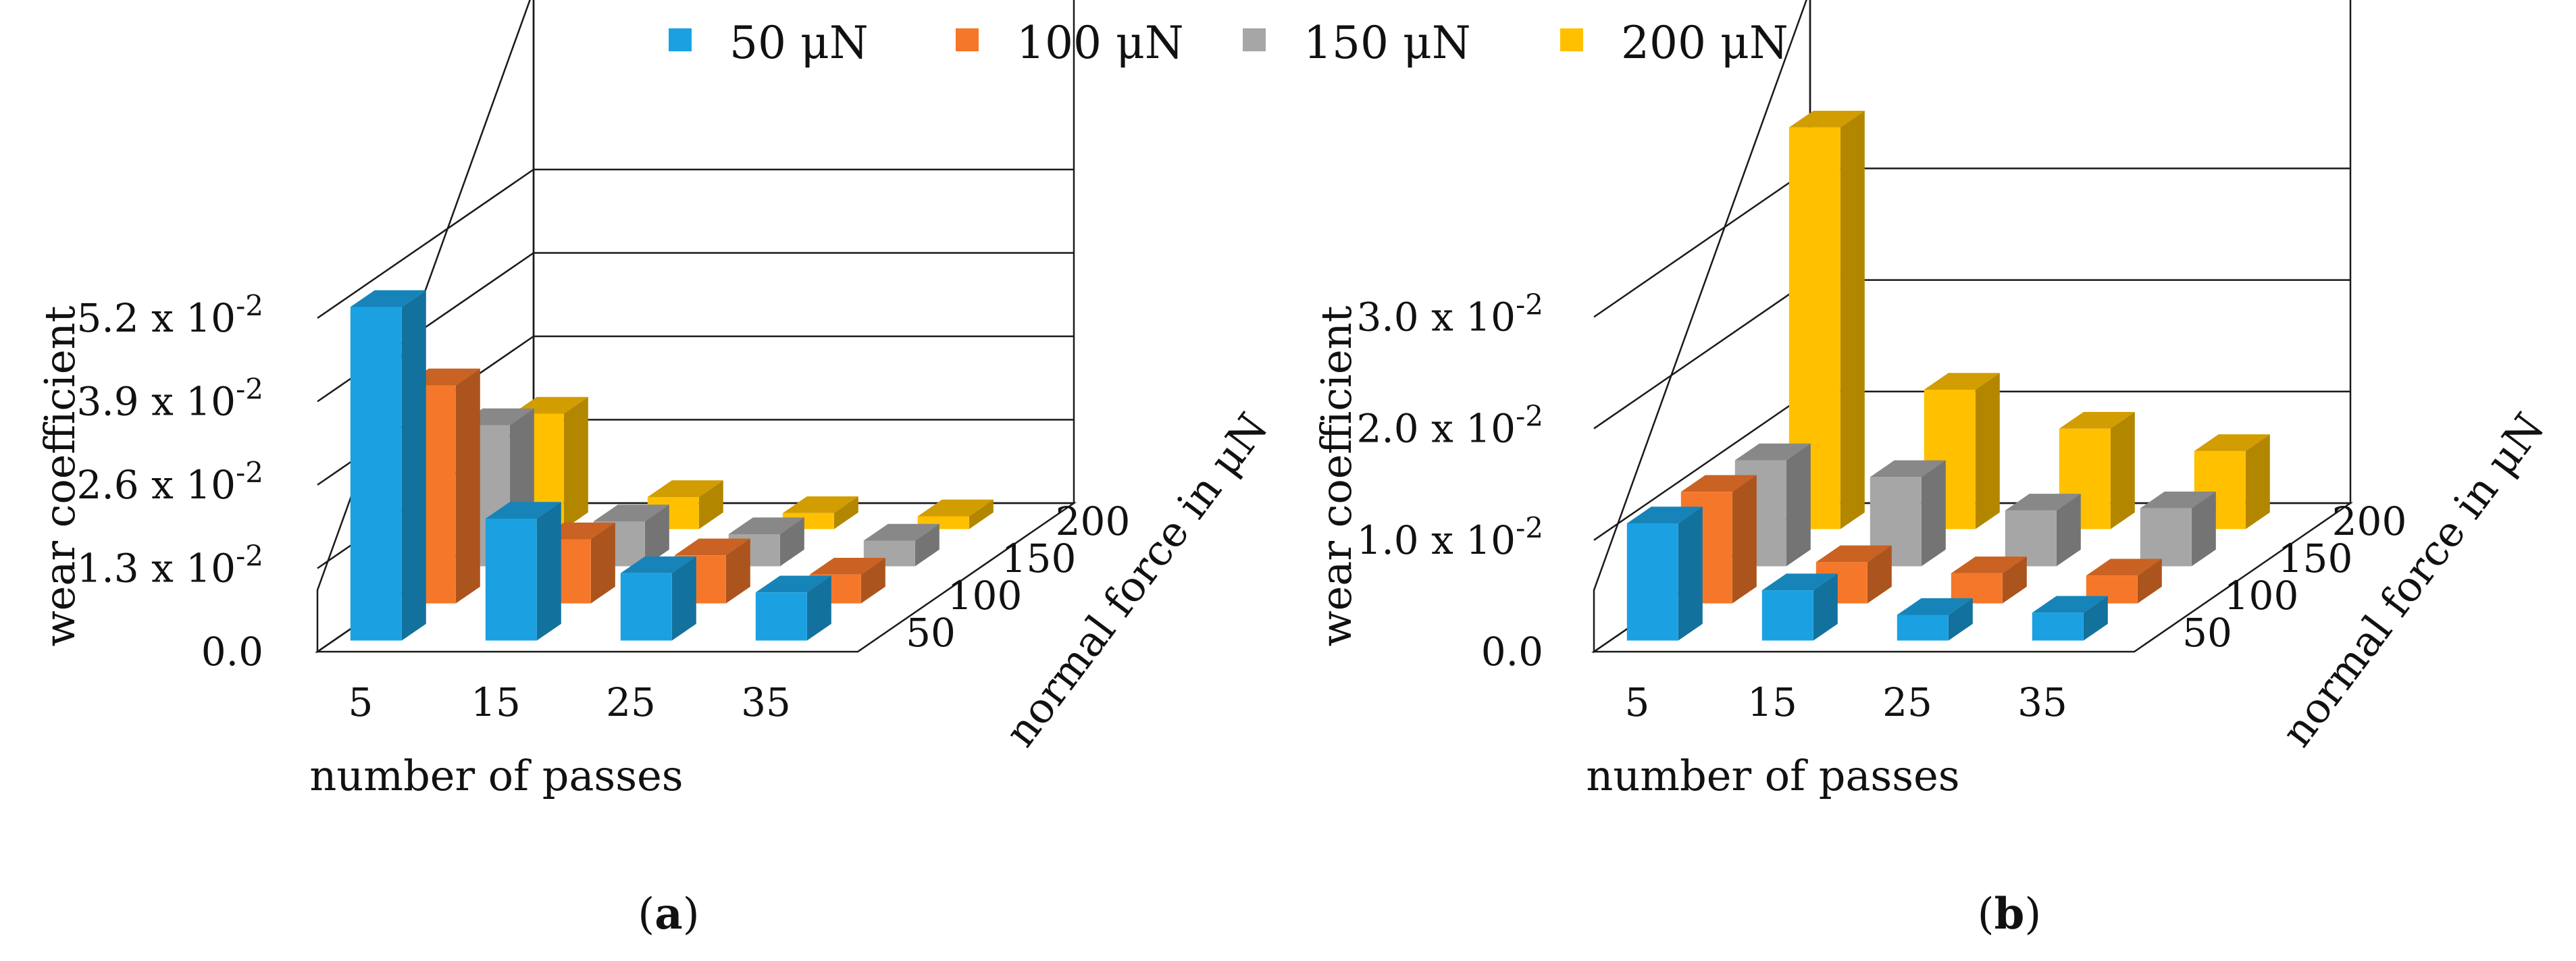  I want to click on y-tick-mantissa: 2.0 x 10, so click(1436, 429).